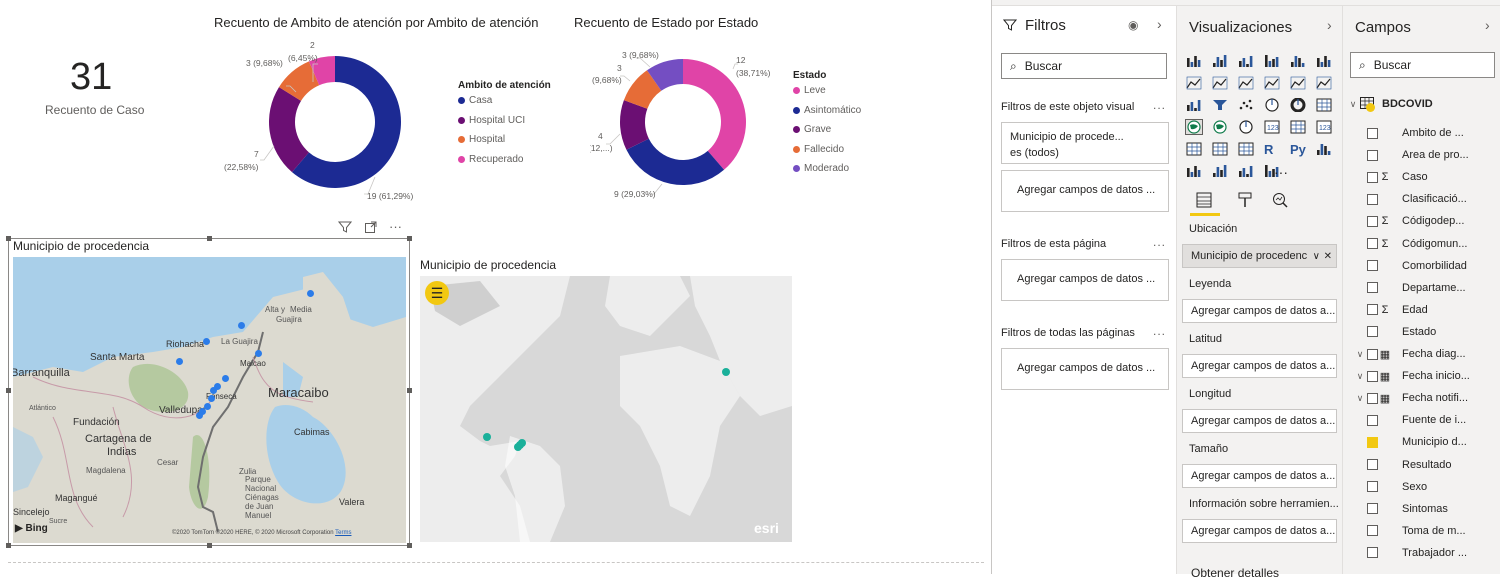 Image resolution: width=1500 pixels, height=580 pixels. I want to click on treemap-icon, so click(1324, 105).